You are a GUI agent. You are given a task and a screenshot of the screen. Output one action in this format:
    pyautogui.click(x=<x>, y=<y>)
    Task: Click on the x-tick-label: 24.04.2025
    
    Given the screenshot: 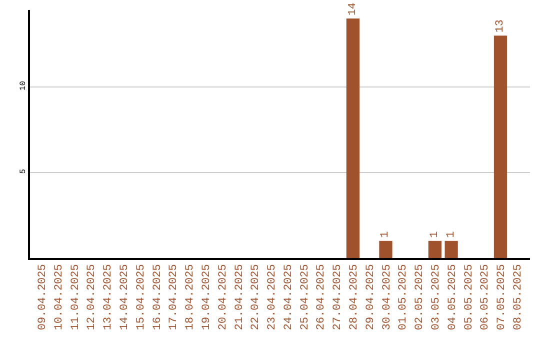 What is the action you would take?
    pyautogui.click(x=288, y=297)
    